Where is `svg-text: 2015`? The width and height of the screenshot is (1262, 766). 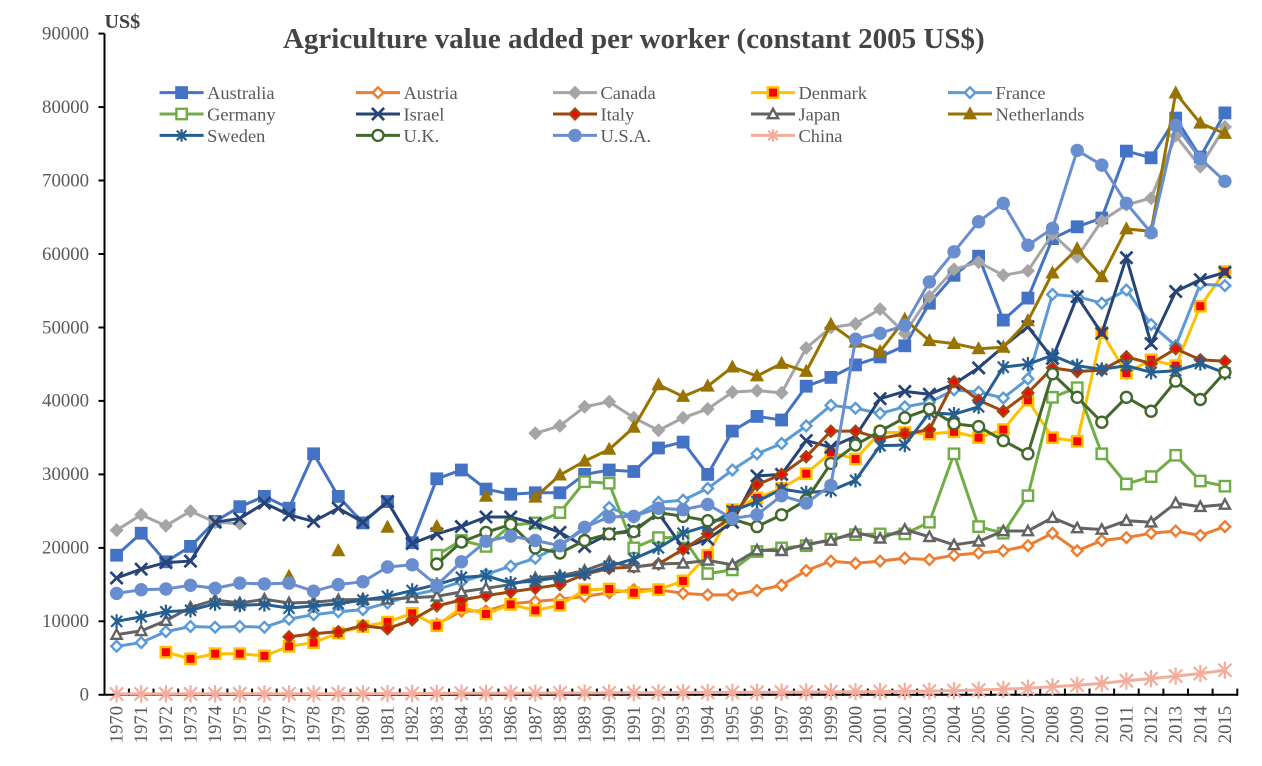 svg-text: 2015 is located at coordinates (1225, 724).